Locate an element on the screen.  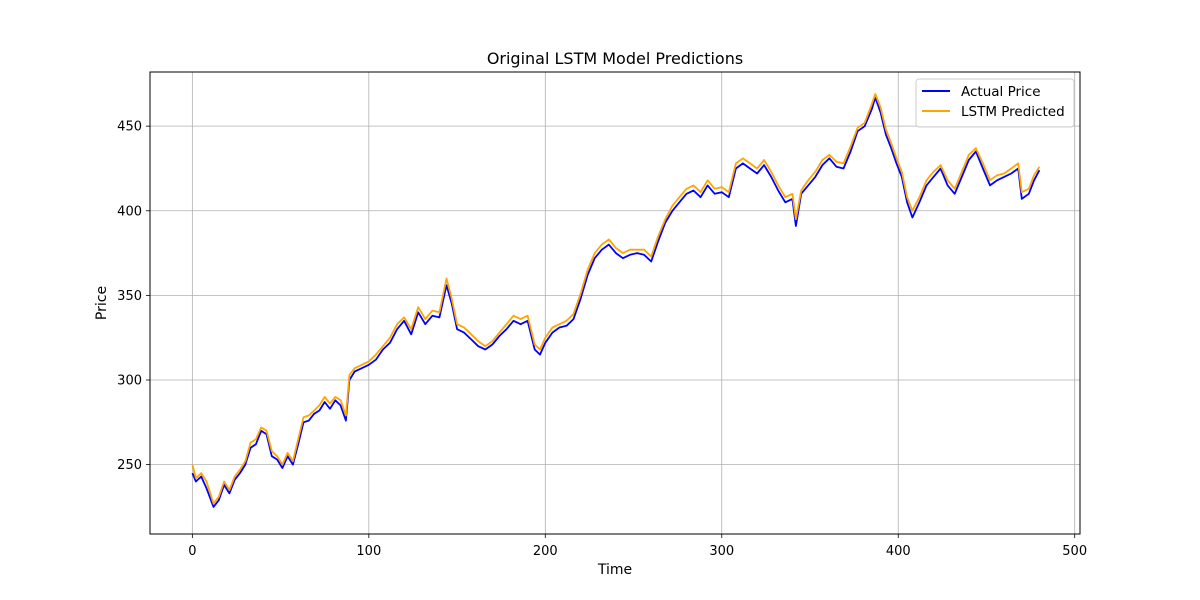
x-tick-label: 400 is located at coordinates (898, 551).